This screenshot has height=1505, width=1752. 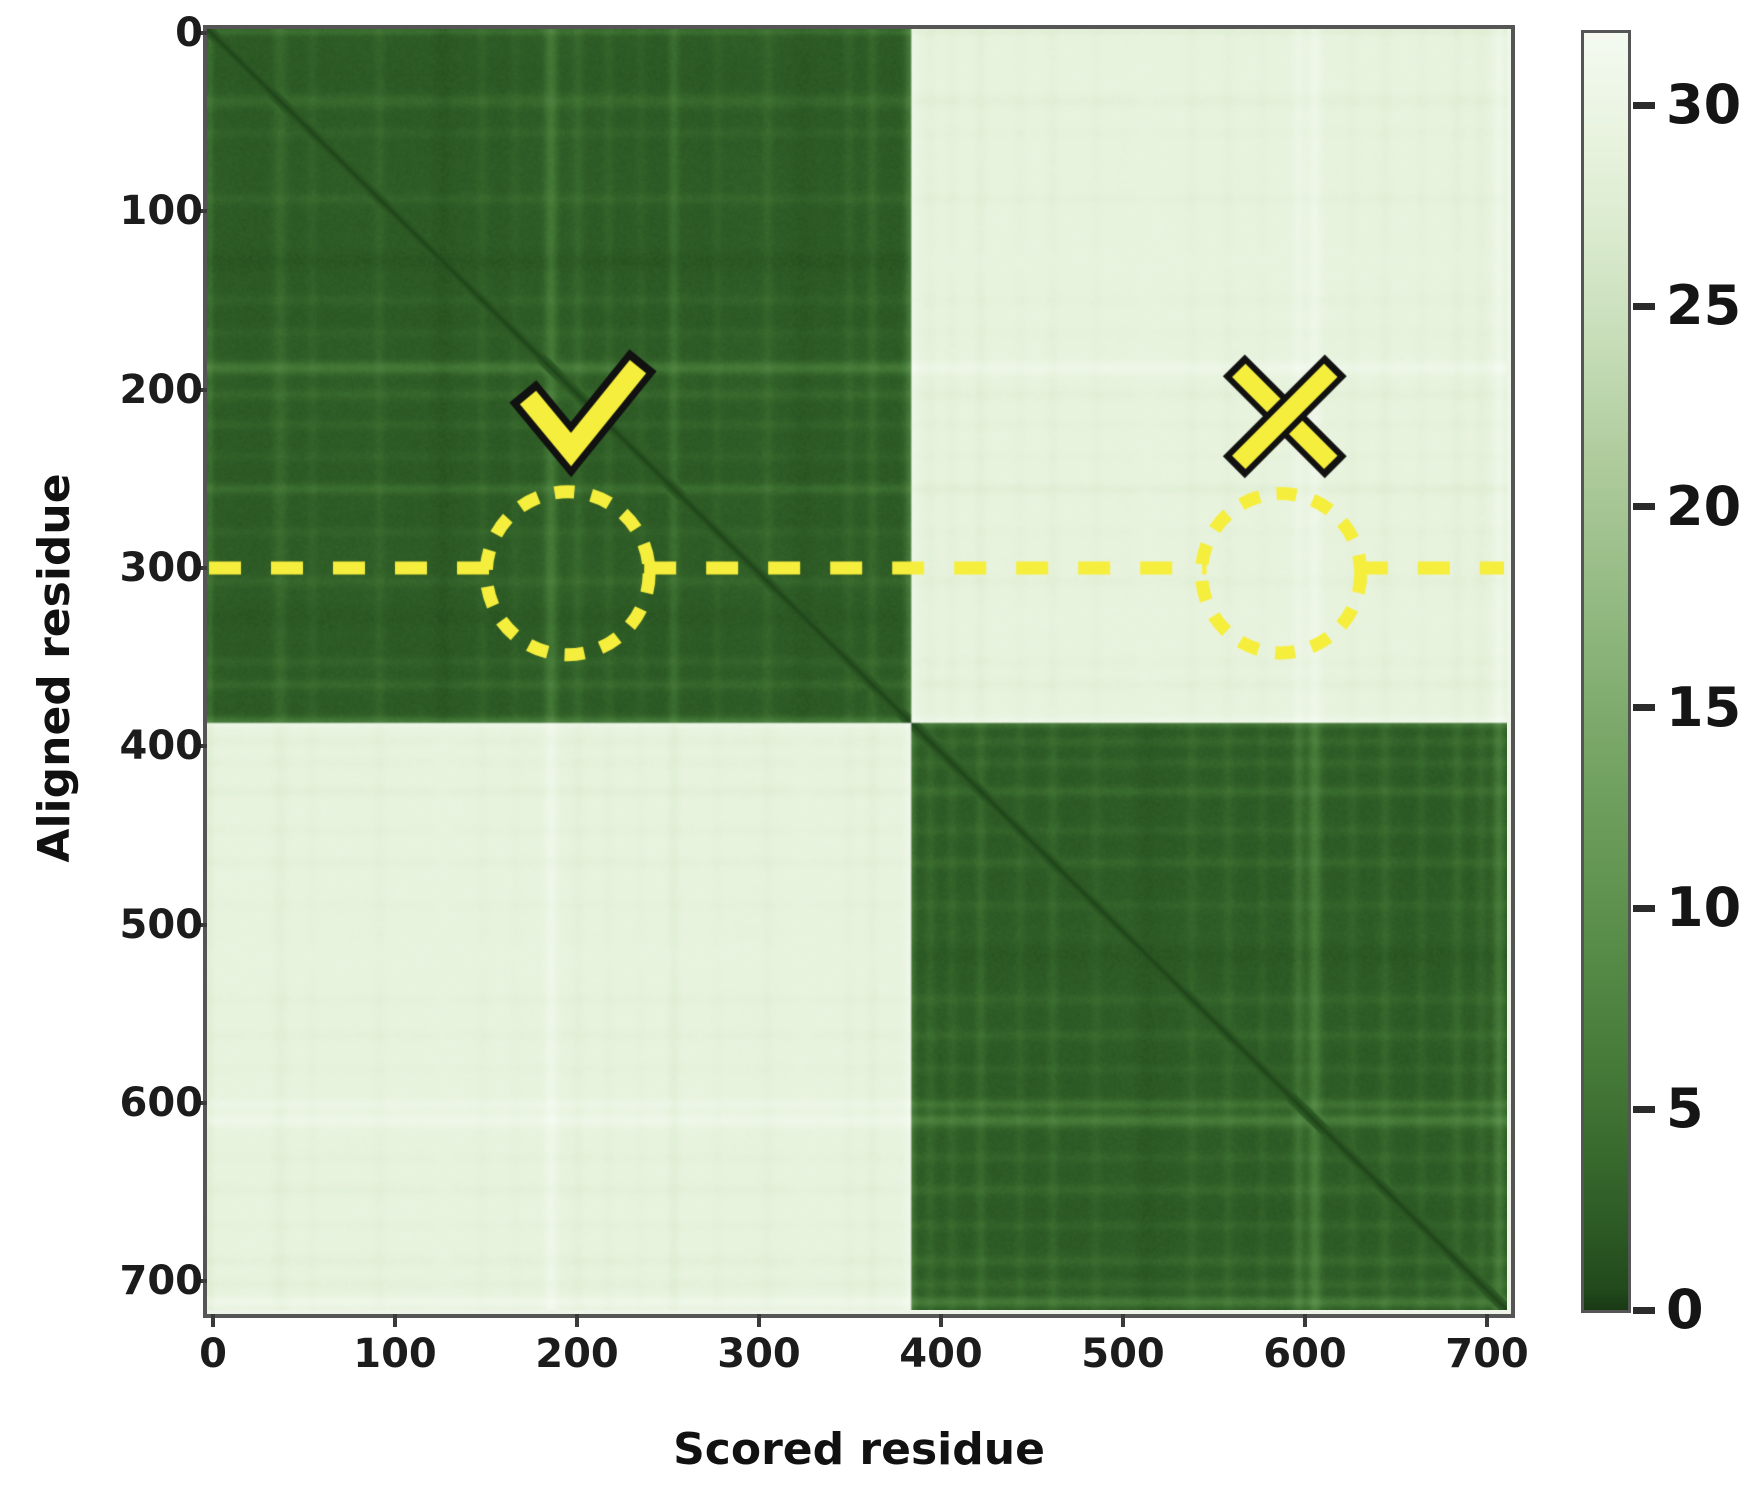 I want to click on x-tick-label: 500, so click(x=1123, y=1354).